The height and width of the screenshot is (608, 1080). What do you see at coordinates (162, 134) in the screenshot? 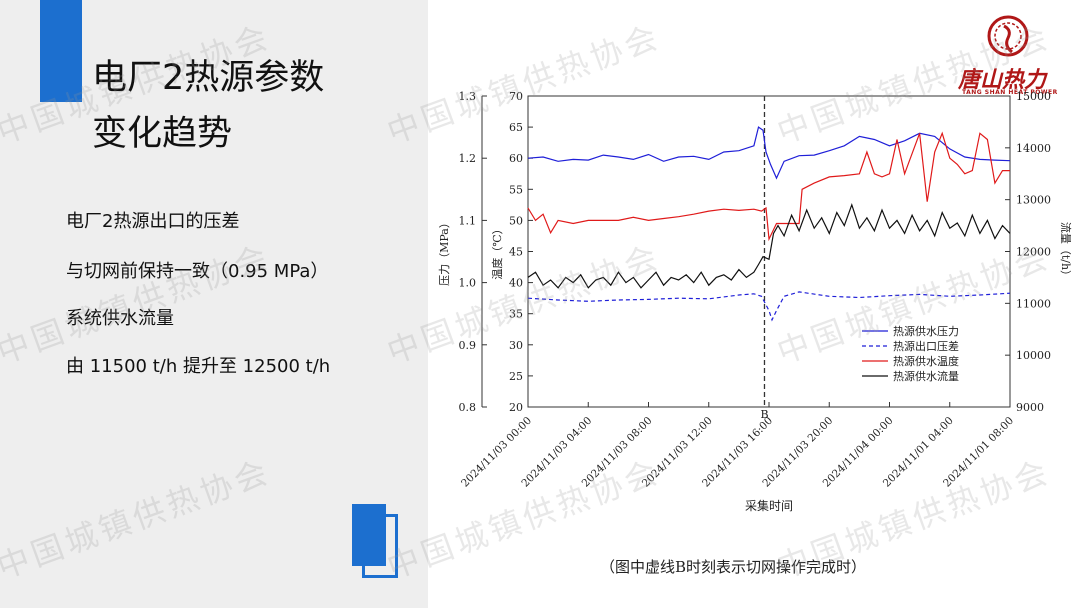
I see `title-line-2: 变化趋势` at bounding box center [162, 134].